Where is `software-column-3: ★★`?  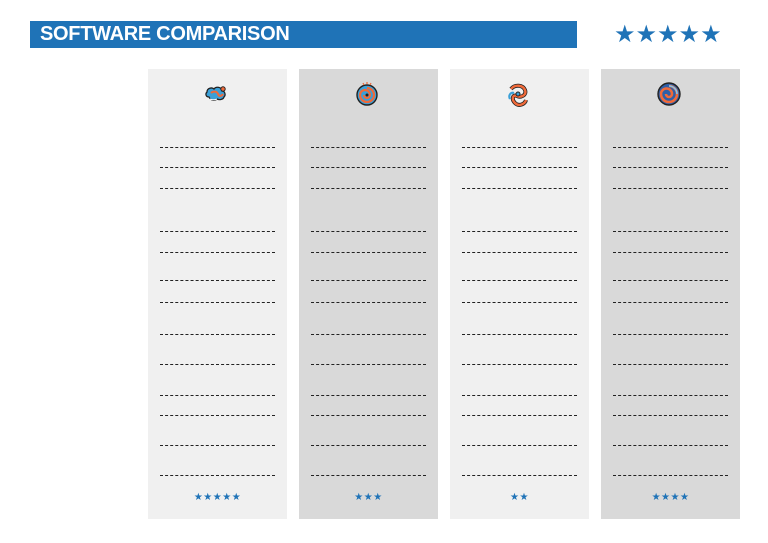 software-column-3: ★★ is located at coordinates (519, 294).